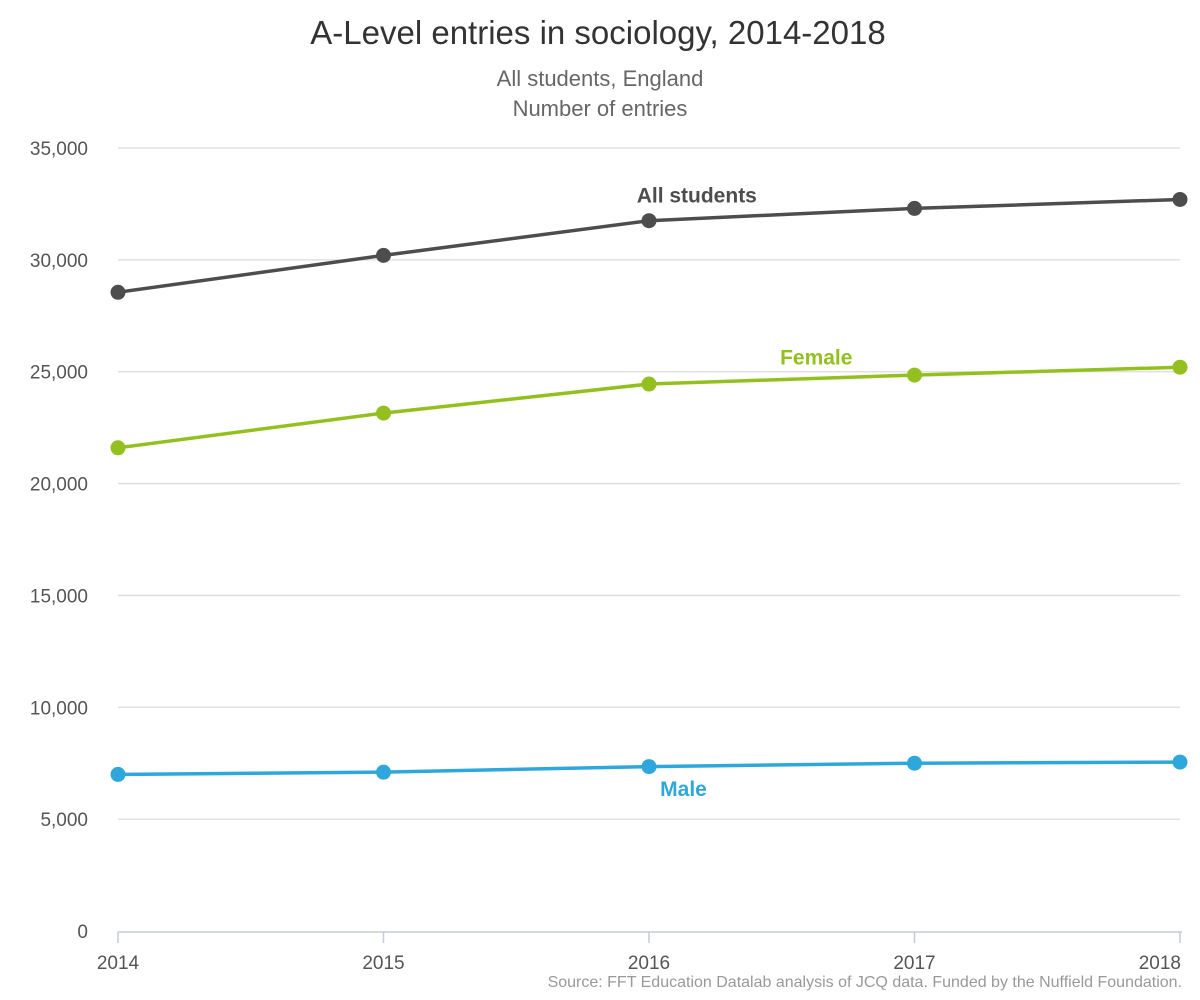 The height and width of the screenshot is (1000, 1200). What do you see at coordinates (383, 255) in the screenshot?
I see `data-point-all-students-2015` at bounding box center [383, 255].